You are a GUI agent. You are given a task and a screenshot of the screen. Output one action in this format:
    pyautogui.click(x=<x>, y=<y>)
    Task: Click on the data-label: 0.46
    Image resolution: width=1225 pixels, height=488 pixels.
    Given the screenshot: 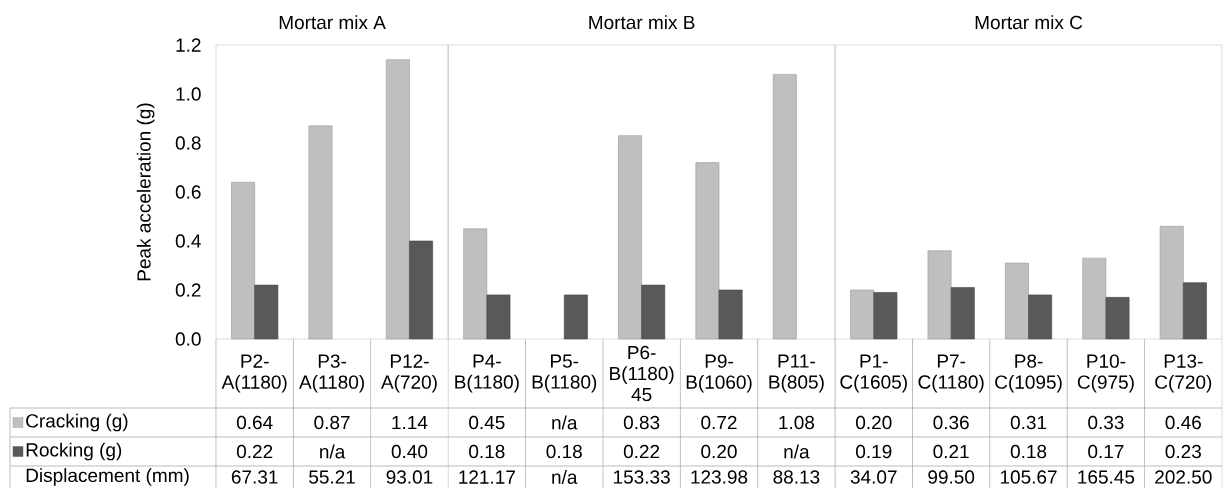 What is the action you would take?
    pyautogui.click(x=1183, y=422)
    